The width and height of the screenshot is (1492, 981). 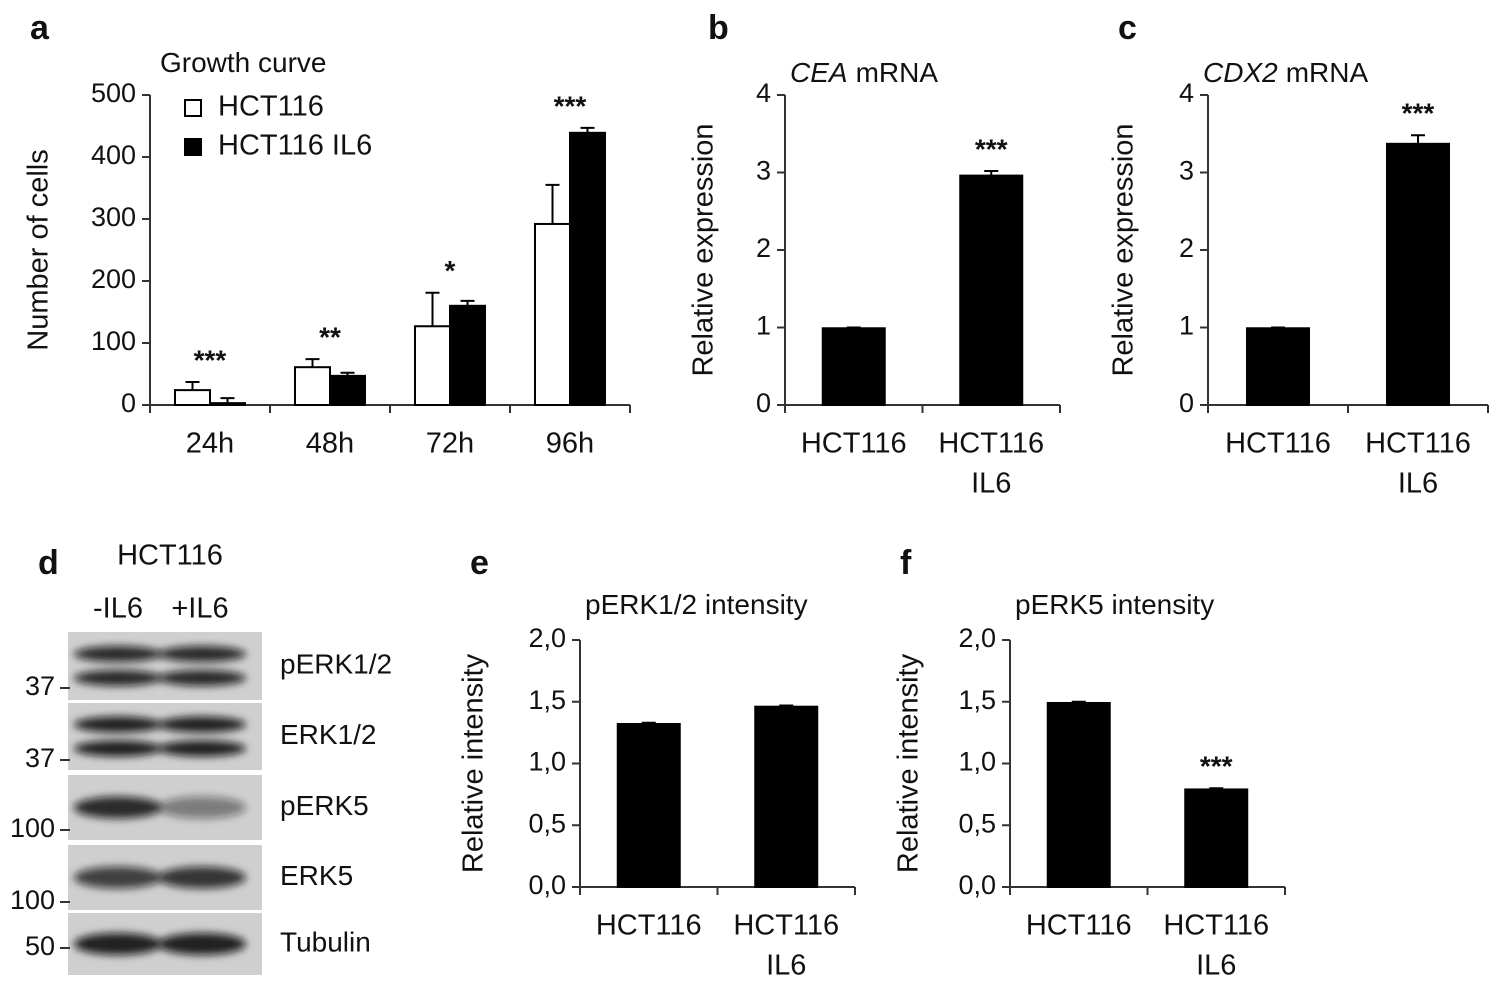 What do you see at coordinates (113, 341) in the screenshot?
I see `y-tick-label: 100` at bounding box center [113, 341].